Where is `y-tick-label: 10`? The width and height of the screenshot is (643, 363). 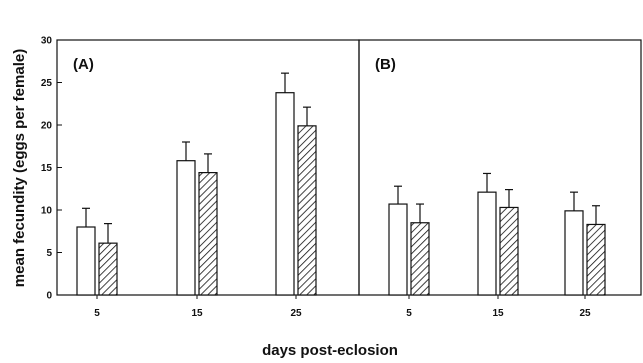 y-tick-label: 10 is located at coordinates (47, 211).